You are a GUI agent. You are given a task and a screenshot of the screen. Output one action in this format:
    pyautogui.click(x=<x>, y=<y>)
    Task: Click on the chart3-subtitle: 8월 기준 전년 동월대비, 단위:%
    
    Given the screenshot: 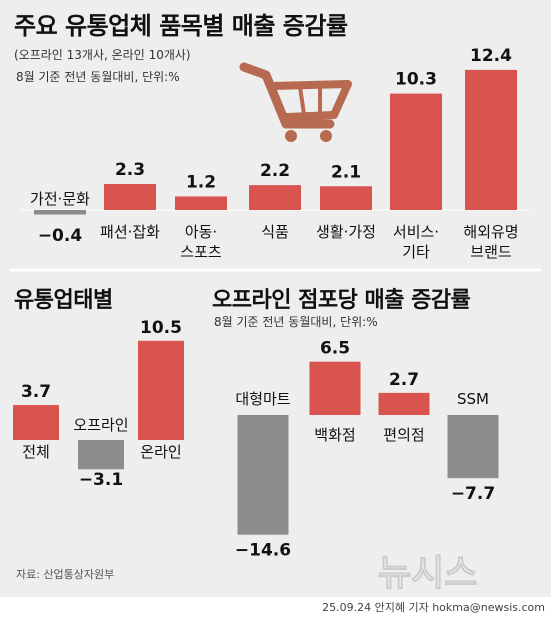 What is the action you would take?
    pyautogui.click(x=296, y=322)
    